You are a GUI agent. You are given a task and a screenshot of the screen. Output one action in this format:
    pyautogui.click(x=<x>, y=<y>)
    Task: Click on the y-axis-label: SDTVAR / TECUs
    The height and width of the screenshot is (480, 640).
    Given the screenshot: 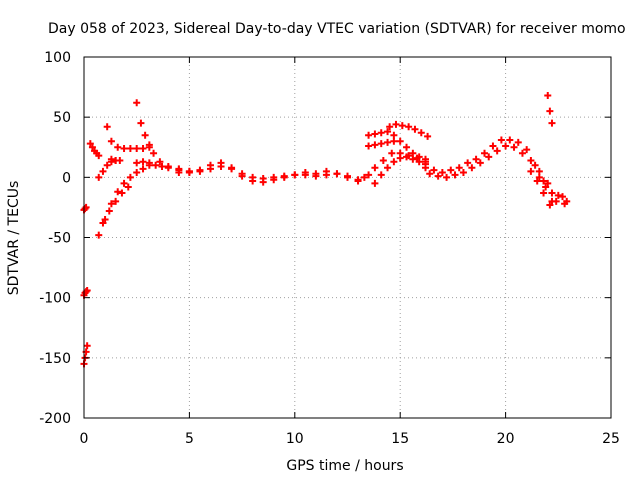 What is the action you would take?
    pyautogui.click(x=14, y=238)
    